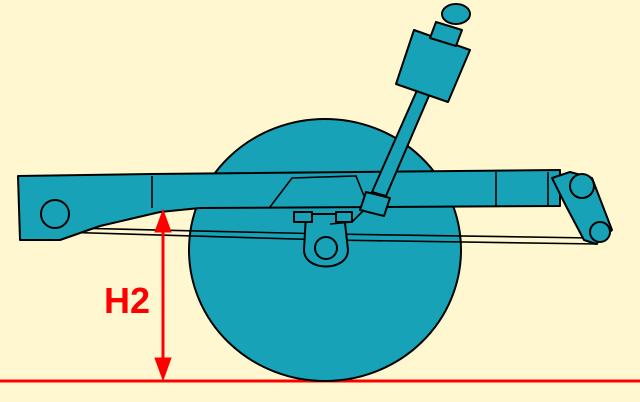  I want to click on rear-roller-bottom, so click(600, 232).